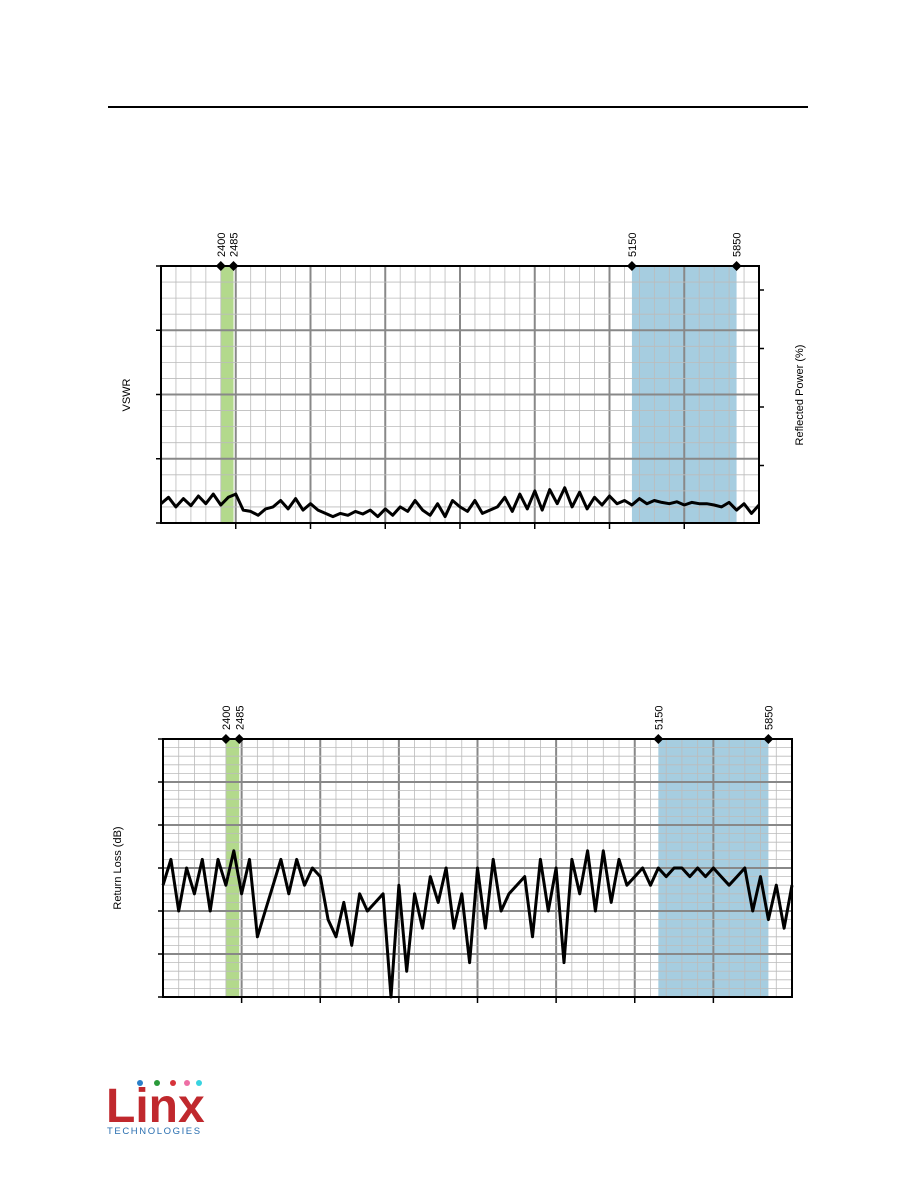 This screenshot has height=1193, width=918. I want to click on logo-name: Linx, so click(155, 1106).